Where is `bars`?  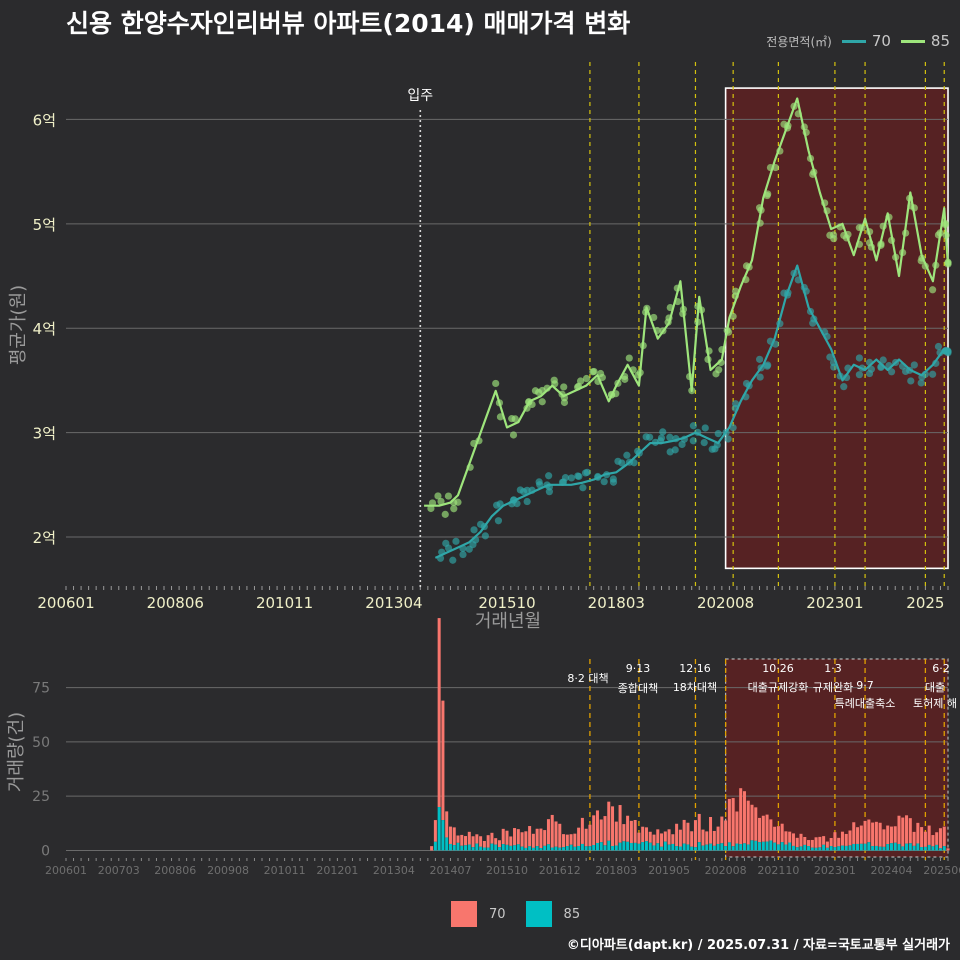
bars is located at coordinates (690, 734).